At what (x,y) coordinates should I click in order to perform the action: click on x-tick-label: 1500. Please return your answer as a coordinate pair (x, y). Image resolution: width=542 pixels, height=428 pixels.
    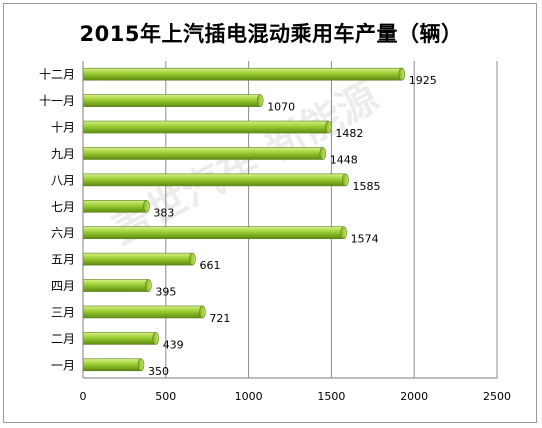
    Looking at the image, I should click on (331, 396).